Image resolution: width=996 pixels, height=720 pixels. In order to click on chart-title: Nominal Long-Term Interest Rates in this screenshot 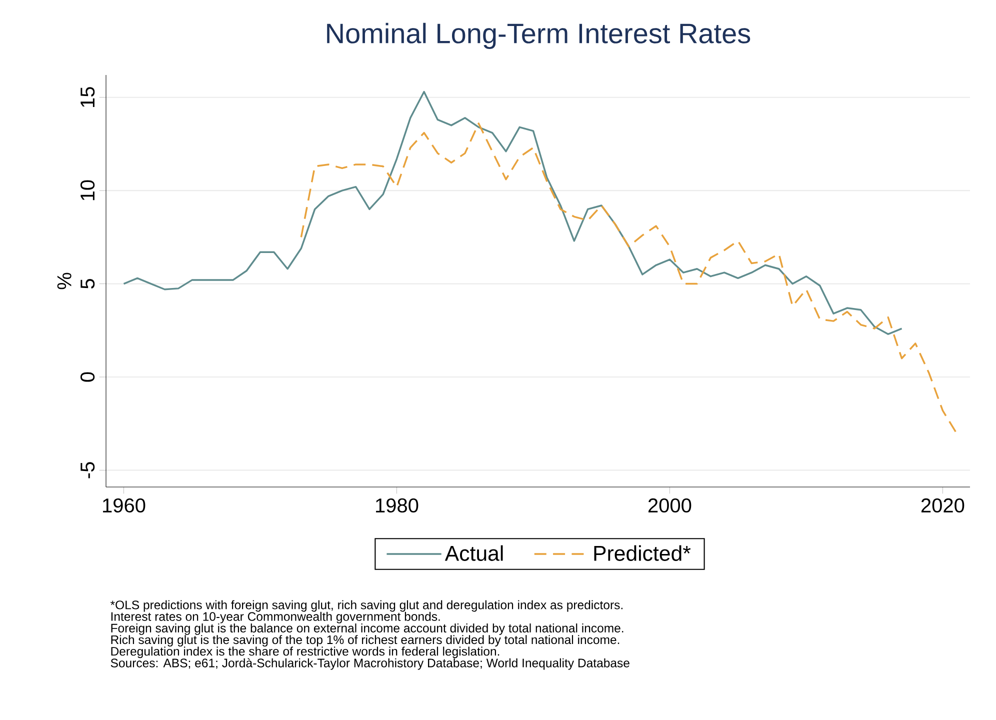, I will do `click(538, 35)`.